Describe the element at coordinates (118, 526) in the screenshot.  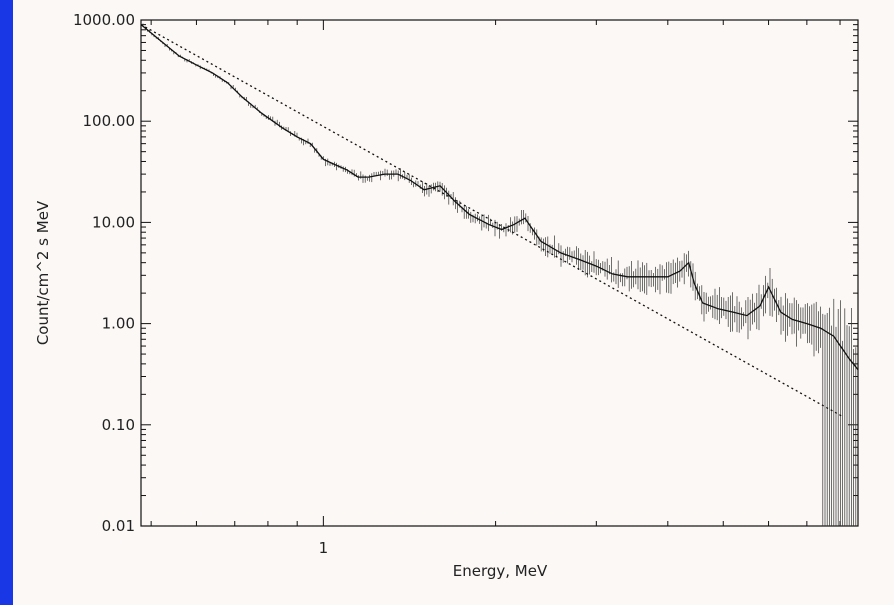
I see `y-tick-label: 0.01` at that location.